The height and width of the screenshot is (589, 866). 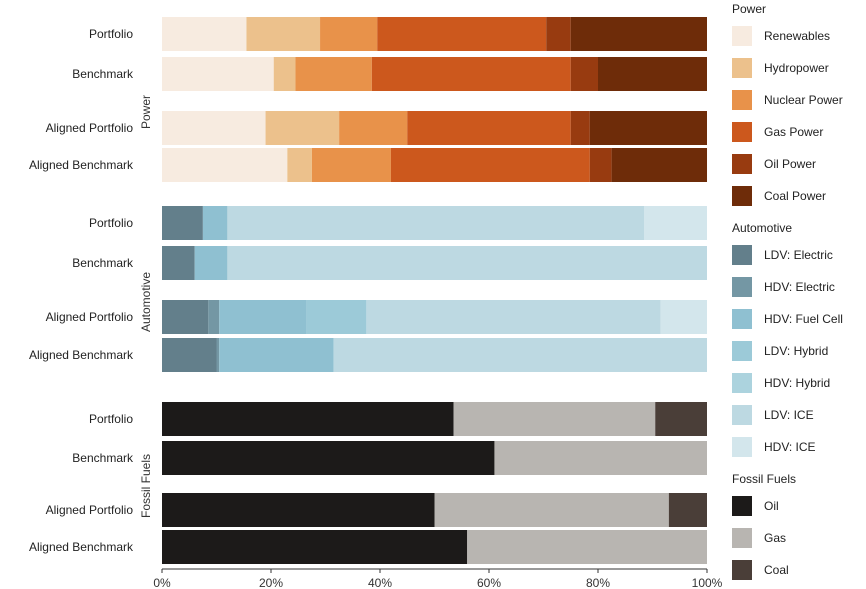 I want to click on bar-segment-power-portfolio-gas-power, so click(x=462, y=34).